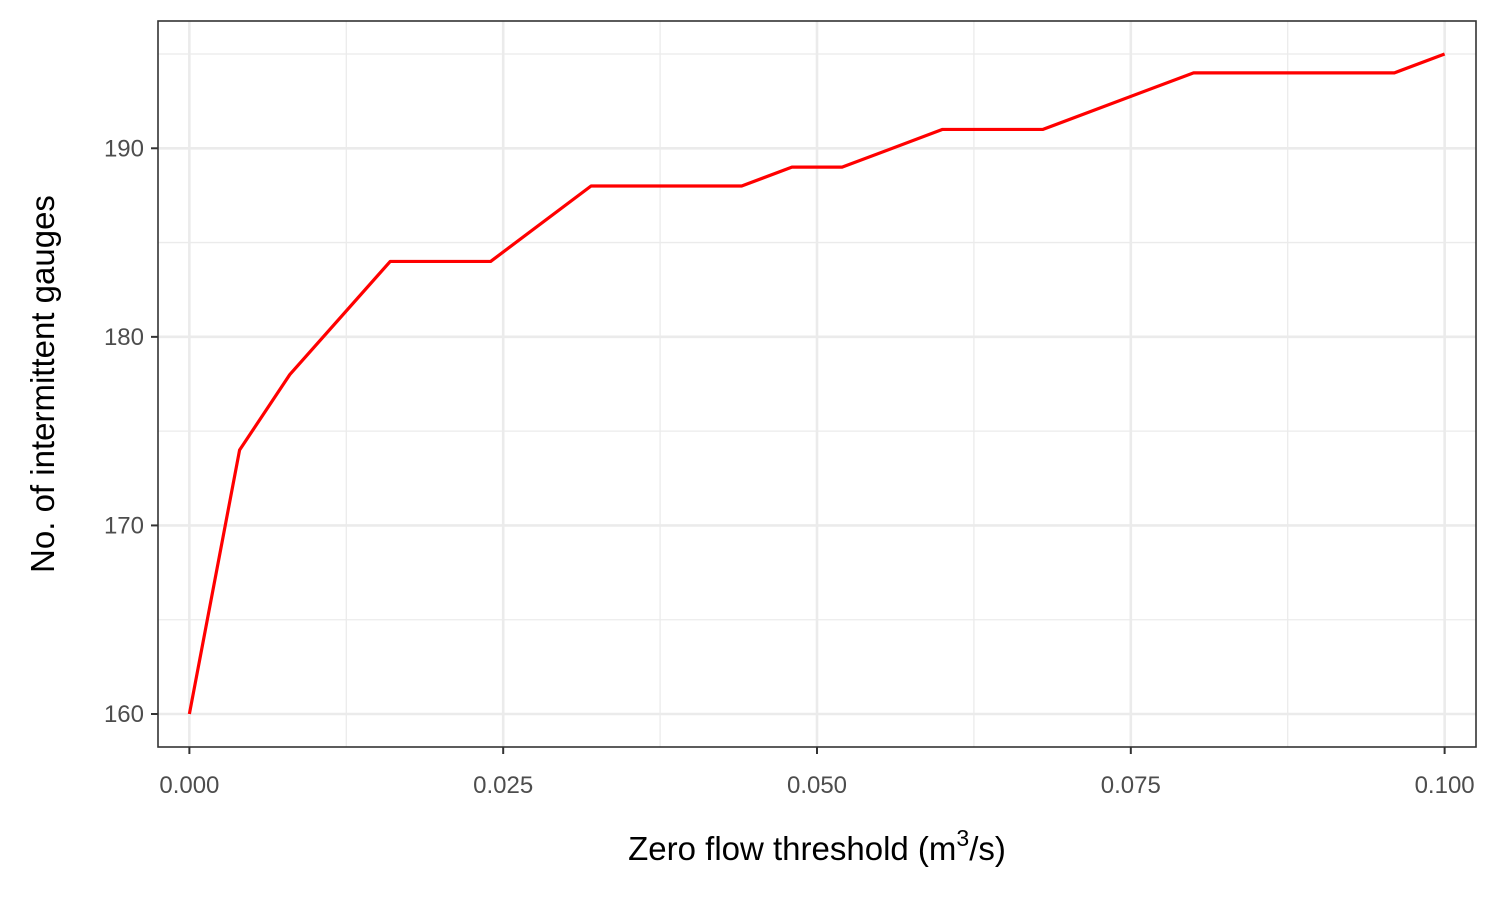 This screenshot has width=1500, height=900. Describe the element at coordinates (124, 714) in the screenshot. I see `y-tick-label: 160` at that location.